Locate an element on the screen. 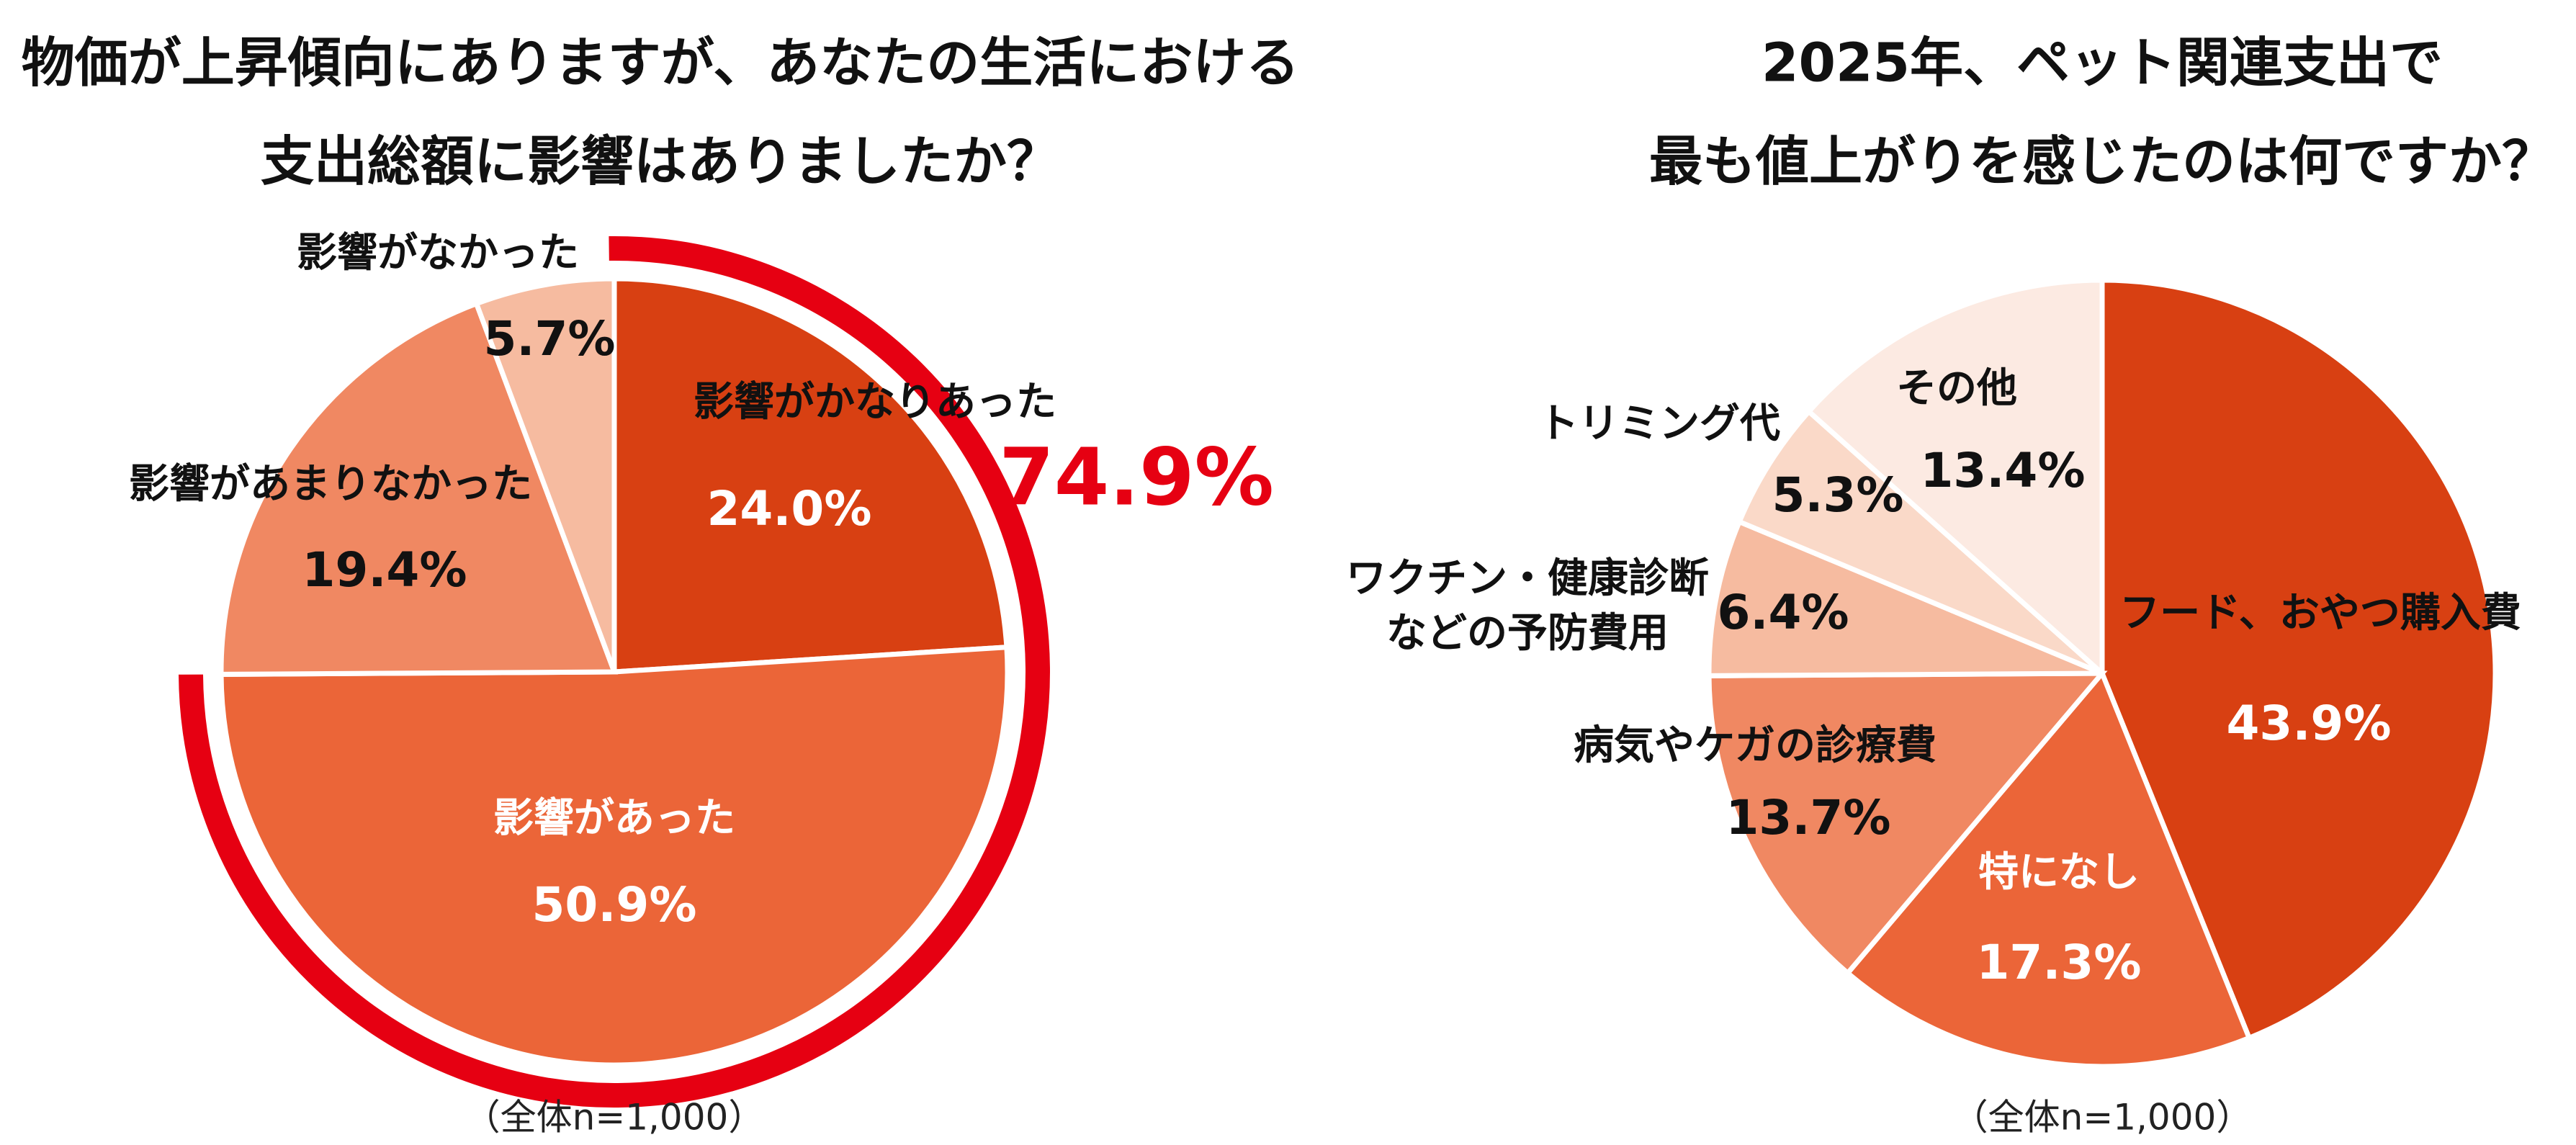 The height and width of the screenshot is (1145, 2576). slice-value-none: 17.3% is located at coordinates (2059, 962).